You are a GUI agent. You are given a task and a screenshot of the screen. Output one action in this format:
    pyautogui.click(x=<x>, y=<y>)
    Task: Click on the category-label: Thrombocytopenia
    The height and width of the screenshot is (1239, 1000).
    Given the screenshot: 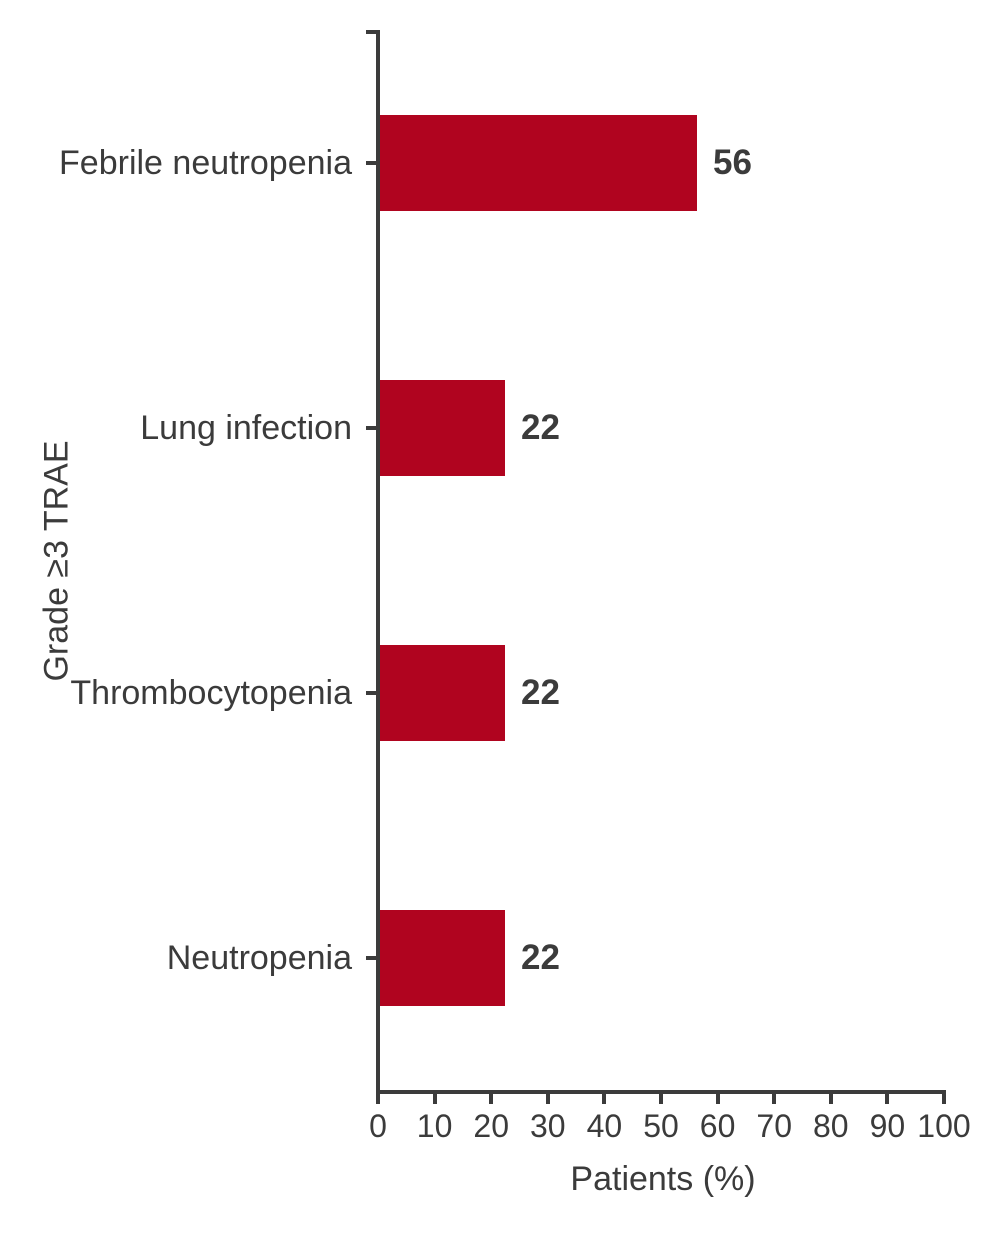 What is the action you would take?
    pyautogui.click(x=211, y=692)
    